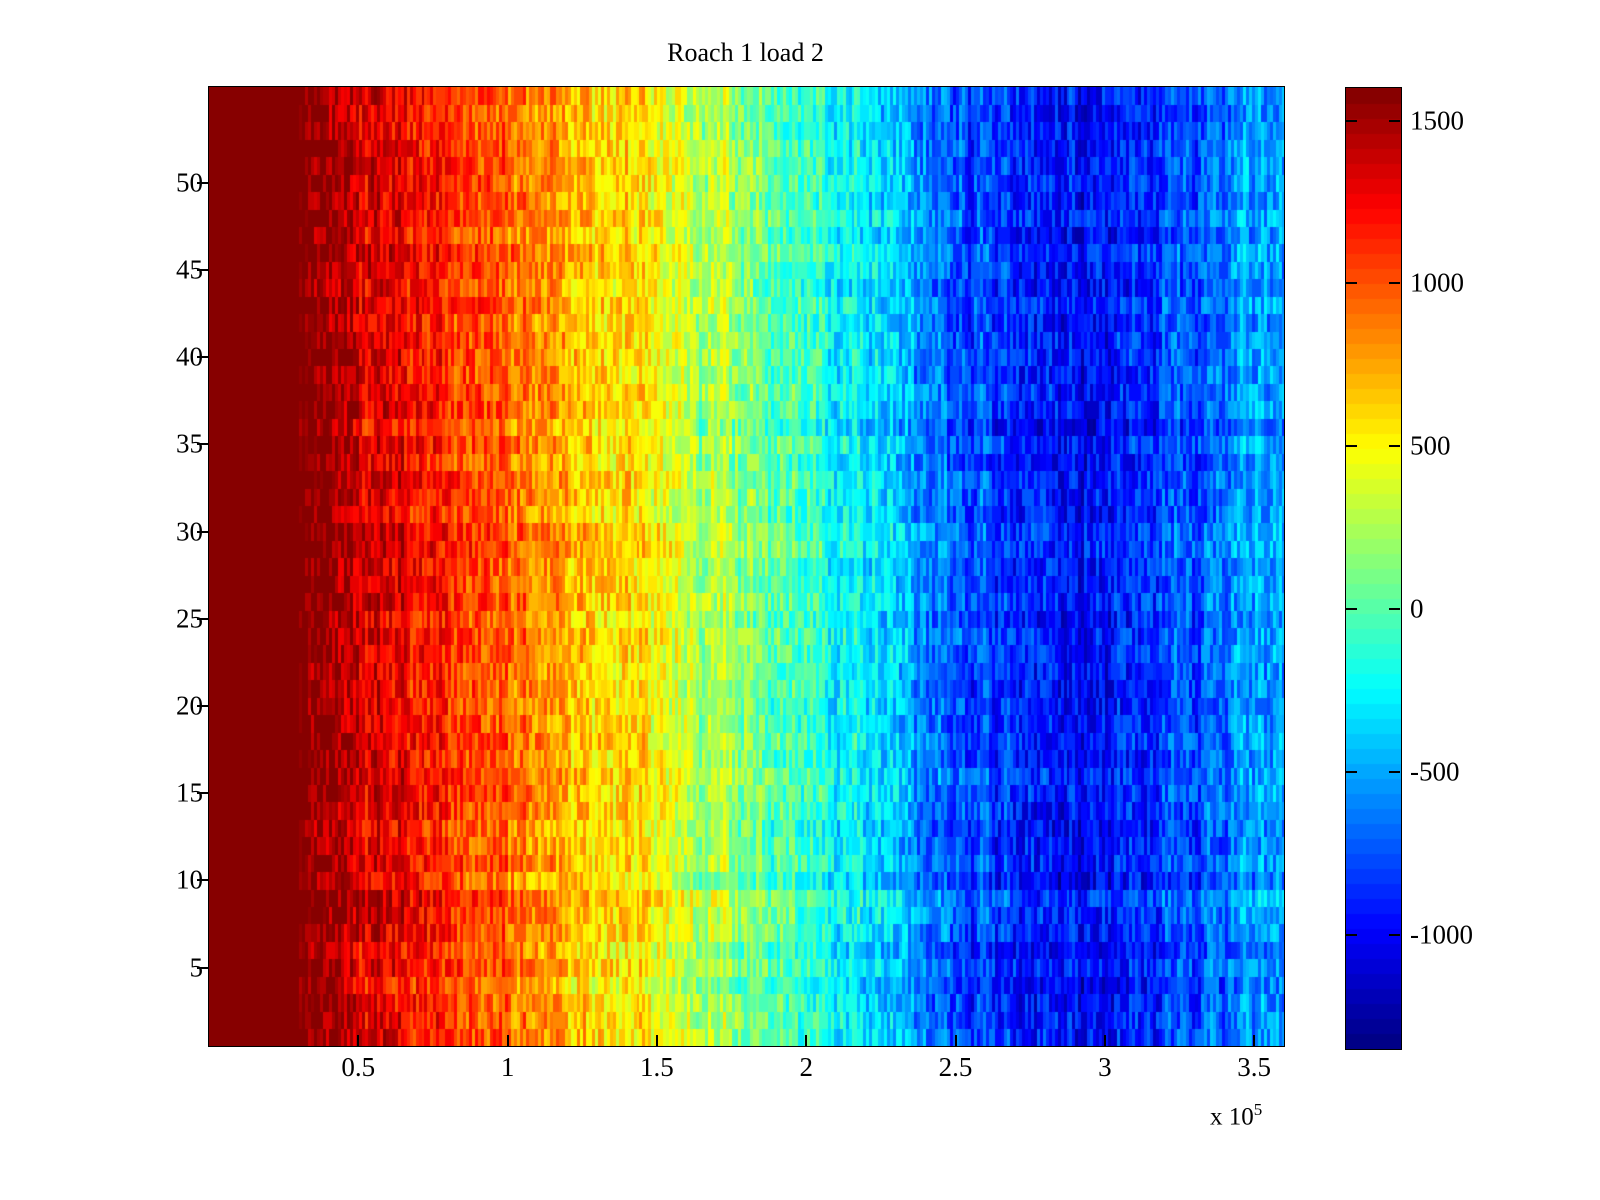  Describe the element at coordinates (1232, 1117) in the screenshot. I see `x-axis-exponent-mantissa: x 10` at that location.